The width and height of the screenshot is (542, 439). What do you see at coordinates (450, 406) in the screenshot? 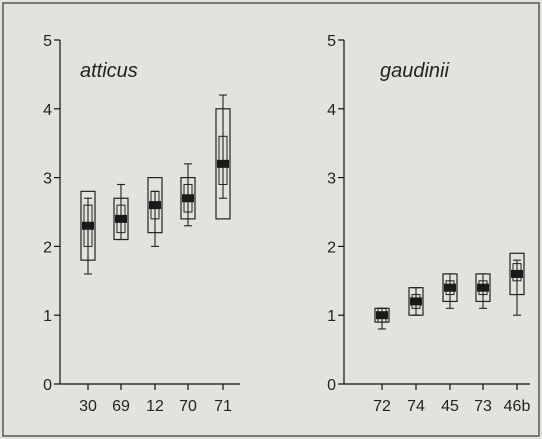
I see `x-tick-label: 45` at bounding box center [450, 406].